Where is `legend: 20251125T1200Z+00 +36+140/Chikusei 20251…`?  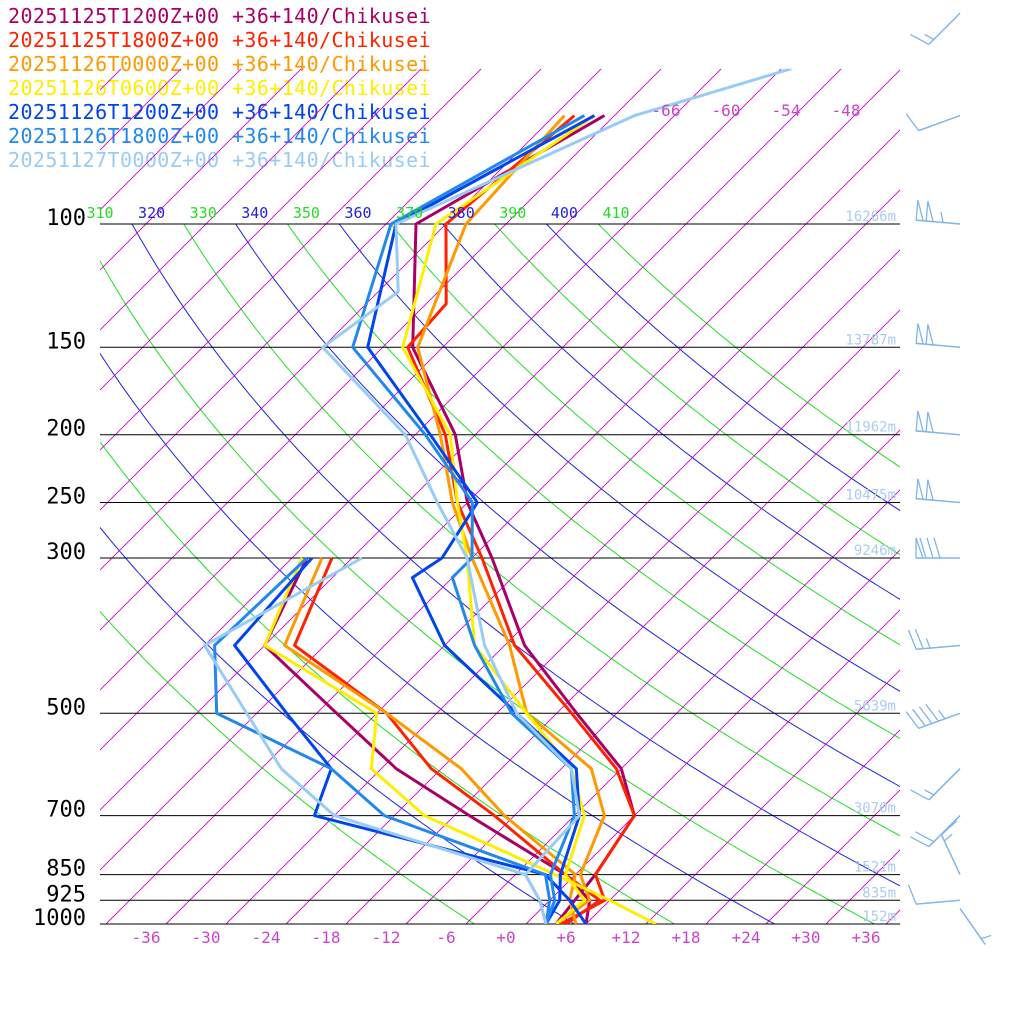
legend: 20251125T1200Z+00 +36+140/Chikusei 20251… is located at coordinates (219, 88).